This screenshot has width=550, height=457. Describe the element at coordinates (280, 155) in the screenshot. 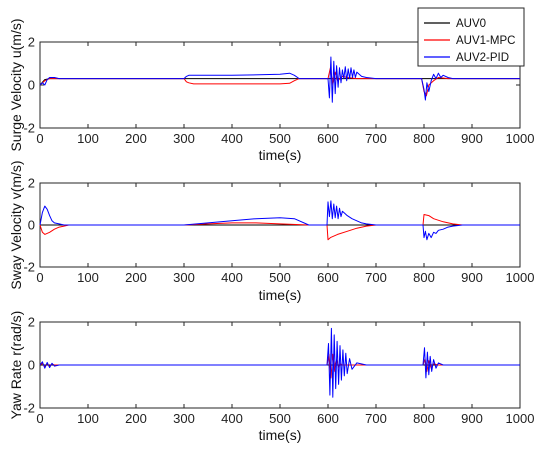

I see `xlabel-surge: time(s)` at that location.